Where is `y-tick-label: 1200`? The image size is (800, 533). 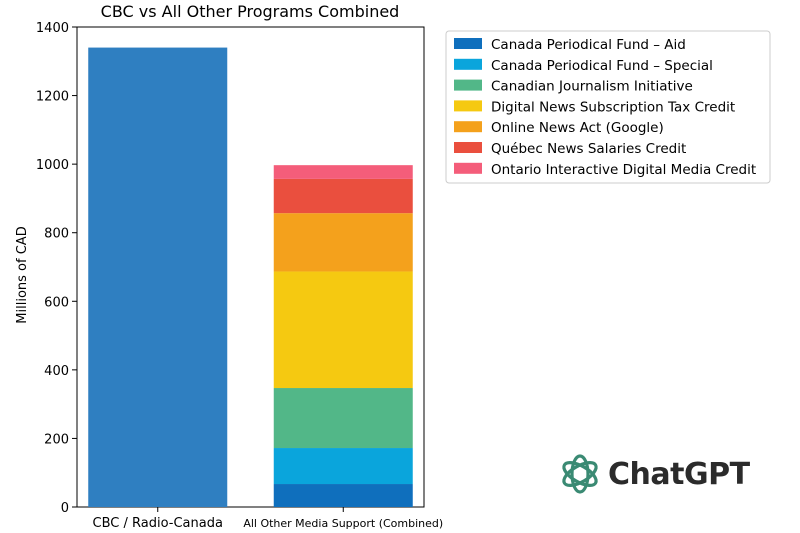
y-tick-label: 1200 is located at coordinates (52, 97).